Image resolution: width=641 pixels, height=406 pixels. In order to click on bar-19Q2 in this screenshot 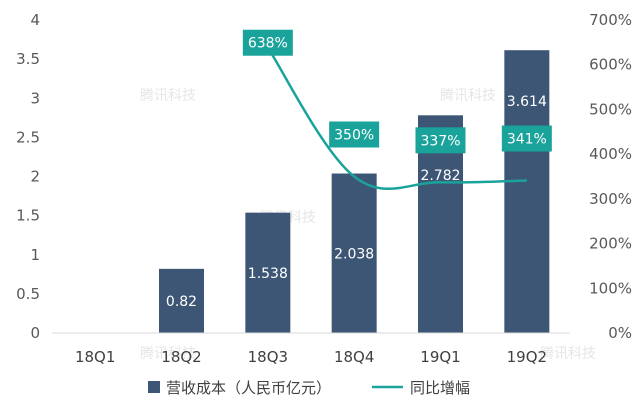, I will do `click(527, 191)`.